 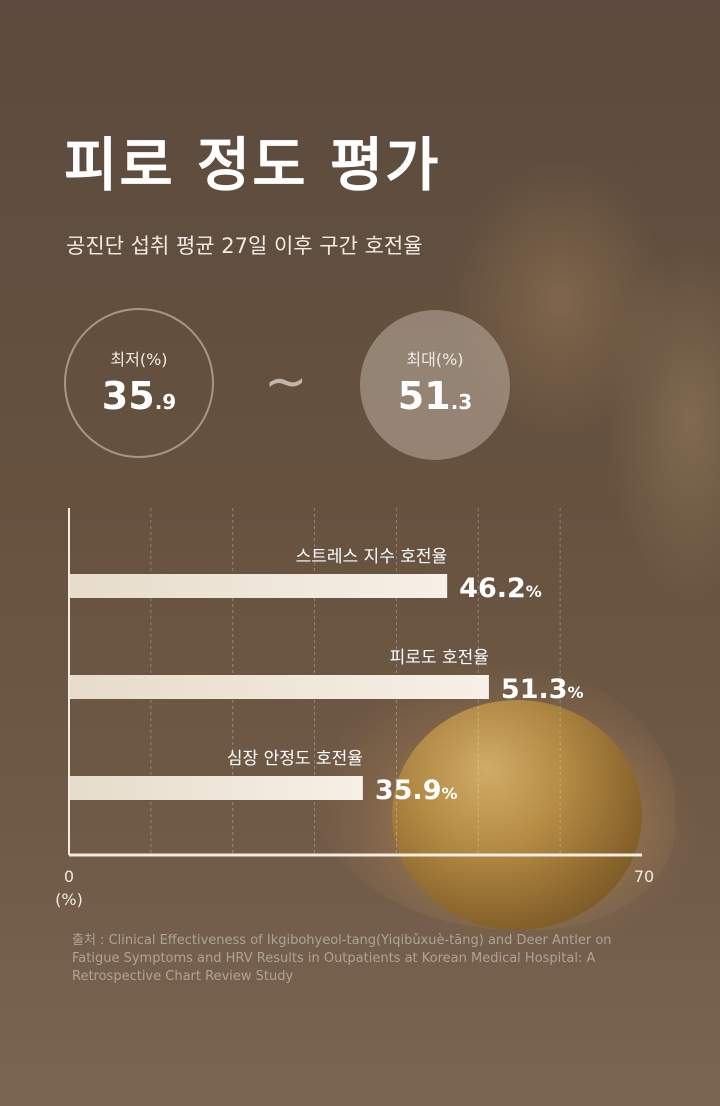 What do you see at coordinates (439, 658) in the screenshot?
I see `bar-category-label: 피로도 호전율` at bounding box center [439, 658].